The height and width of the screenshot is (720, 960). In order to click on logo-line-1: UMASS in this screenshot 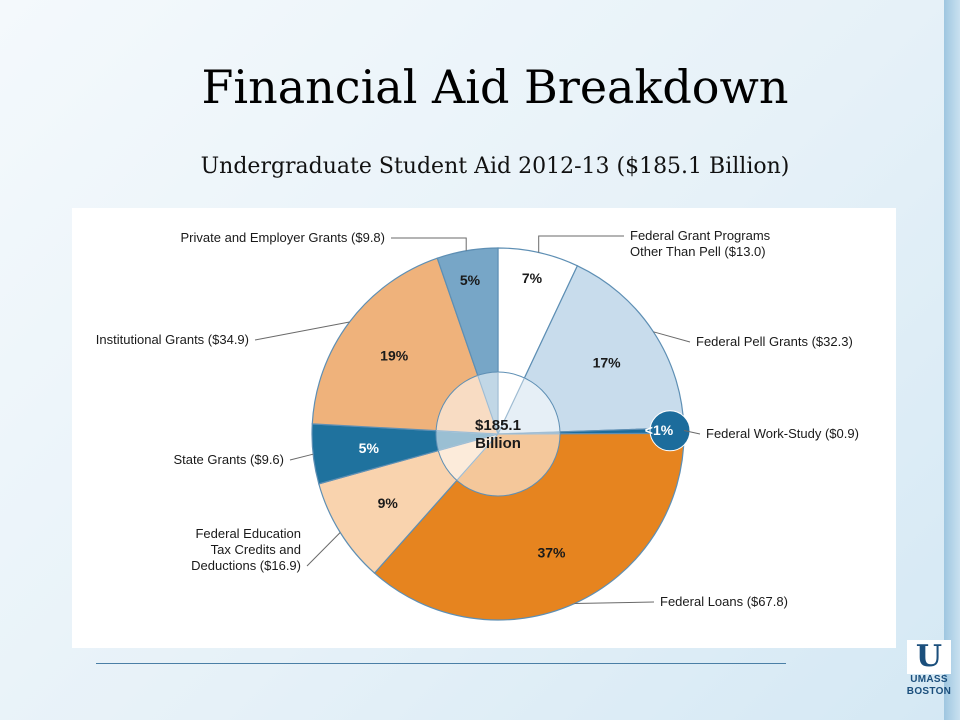, I will do `click(929, 679)`.